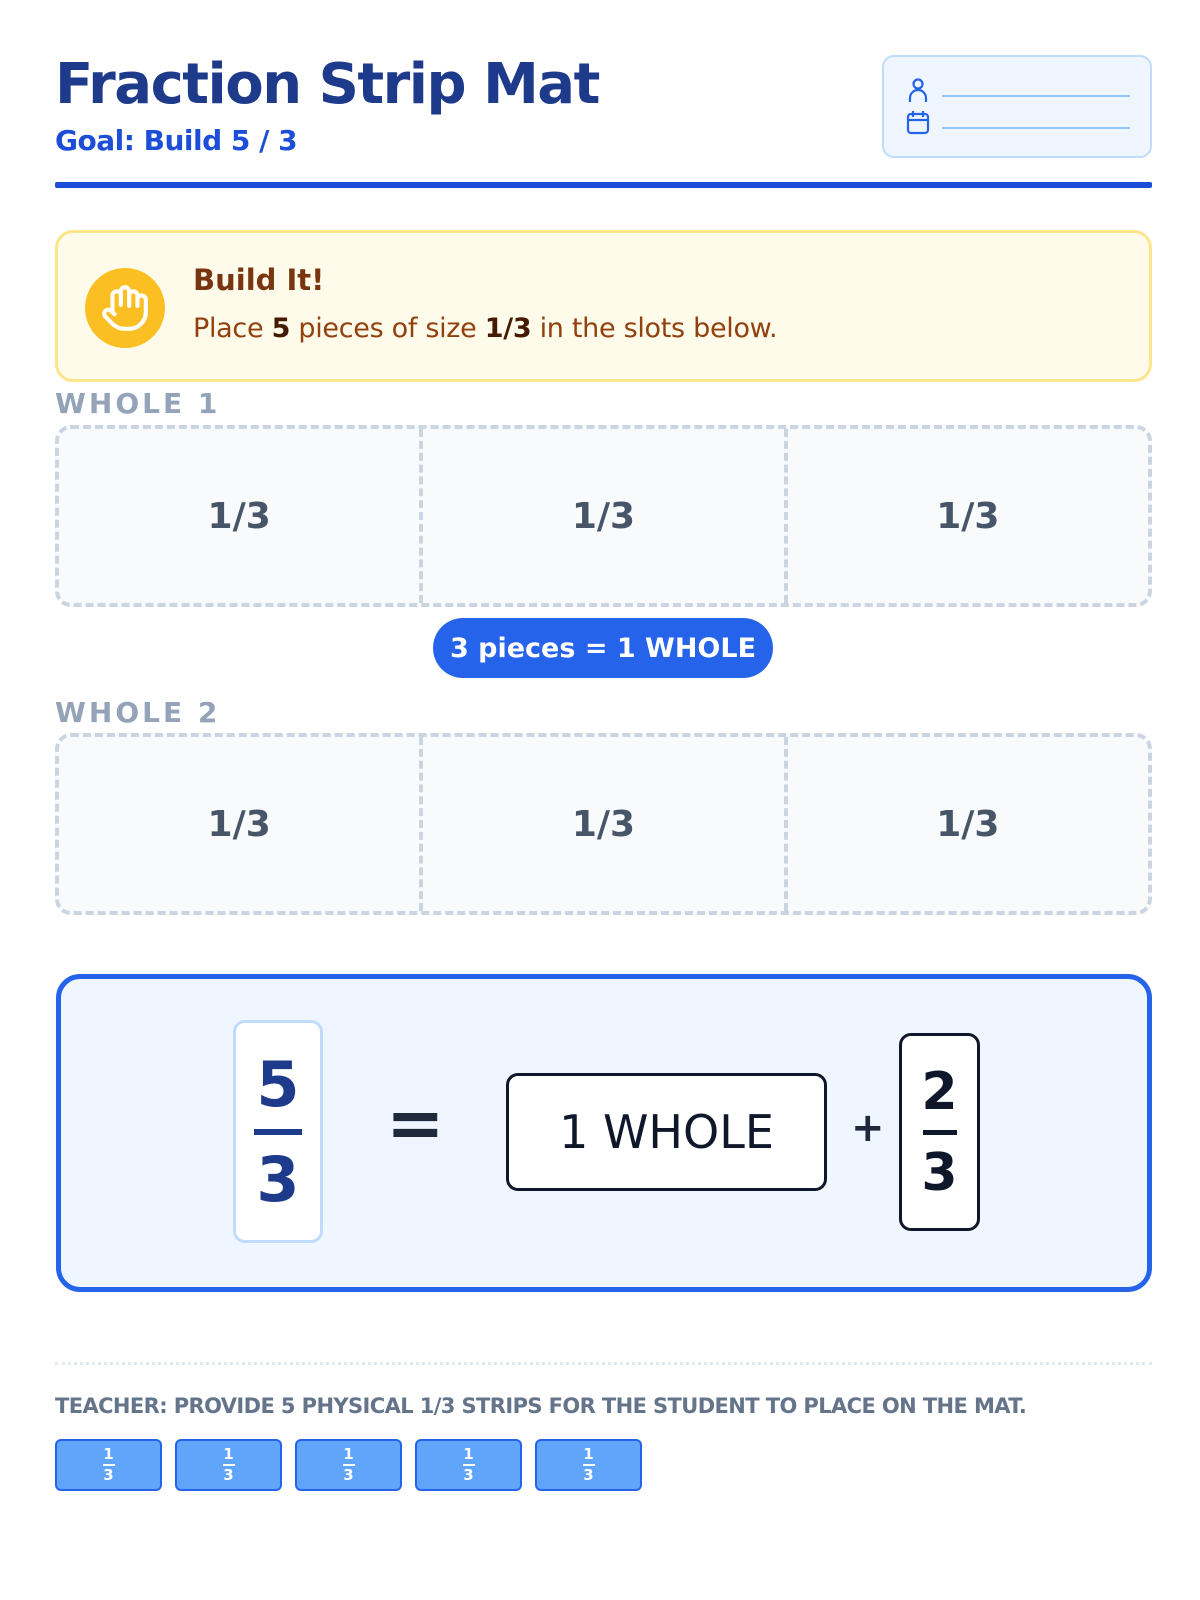  Describe the element at coordinates (176, 140) in the screenshot. I see `goal-subtitle: Goal: Build 5 / 3` at that location.